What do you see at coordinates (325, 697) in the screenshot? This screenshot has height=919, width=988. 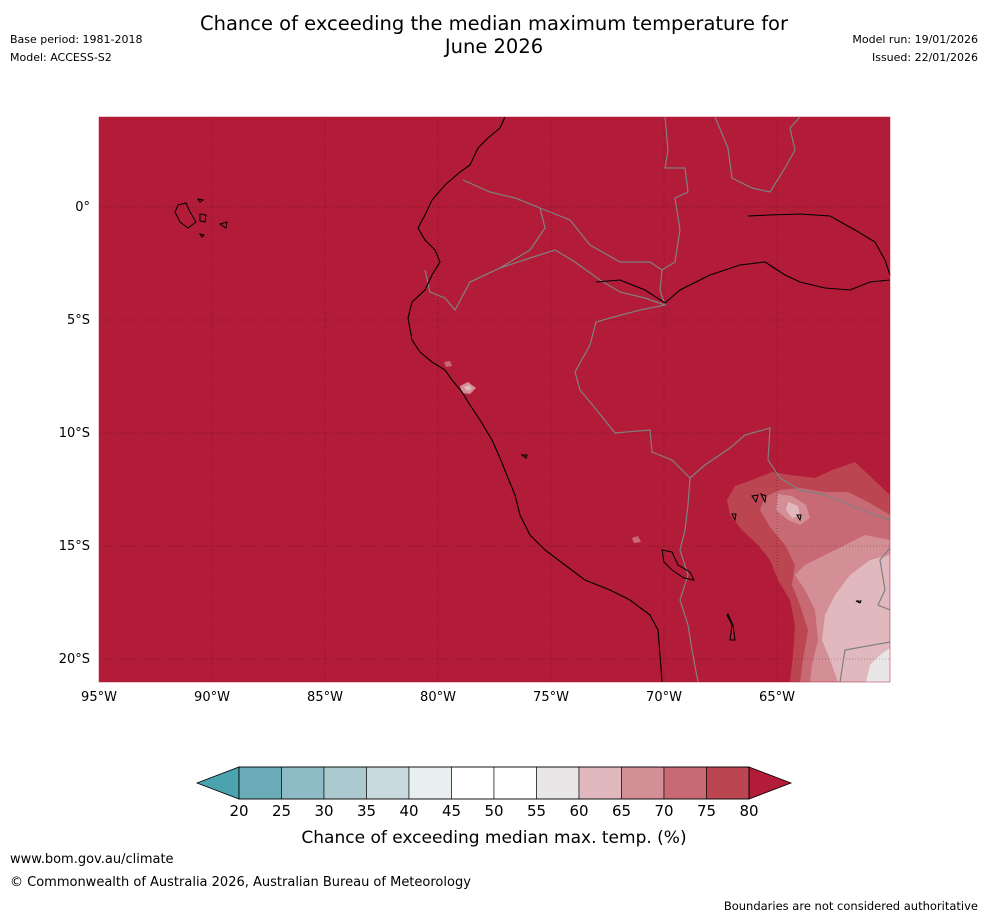 I see `lon-label-85w: 85°W` at bounding box center [325, 697].